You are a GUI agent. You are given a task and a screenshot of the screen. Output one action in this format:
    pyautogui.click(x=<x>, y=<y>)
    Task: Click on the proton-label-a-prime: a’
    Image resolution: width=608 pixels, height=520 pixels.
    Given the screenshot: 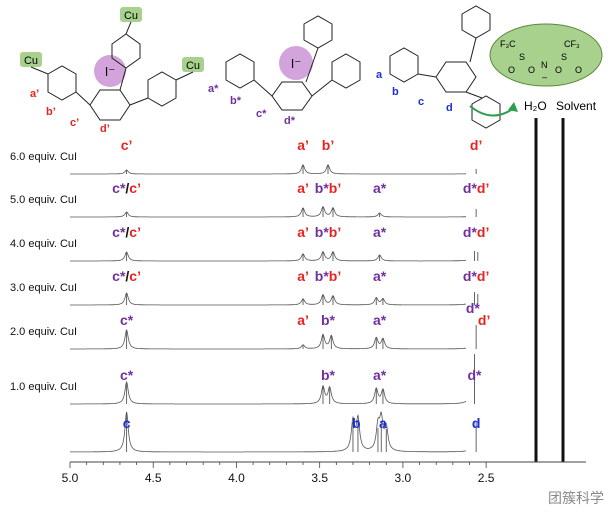 What is the action you would take?
    pyautogui.click(x=34, y=94)
    